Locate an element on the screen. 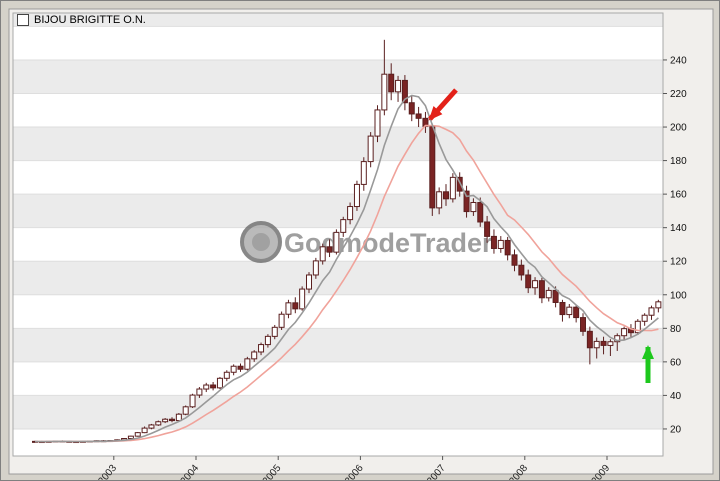 The image size is (720, 481). y-axis-label: 80 is located at coordinates (676, 329).